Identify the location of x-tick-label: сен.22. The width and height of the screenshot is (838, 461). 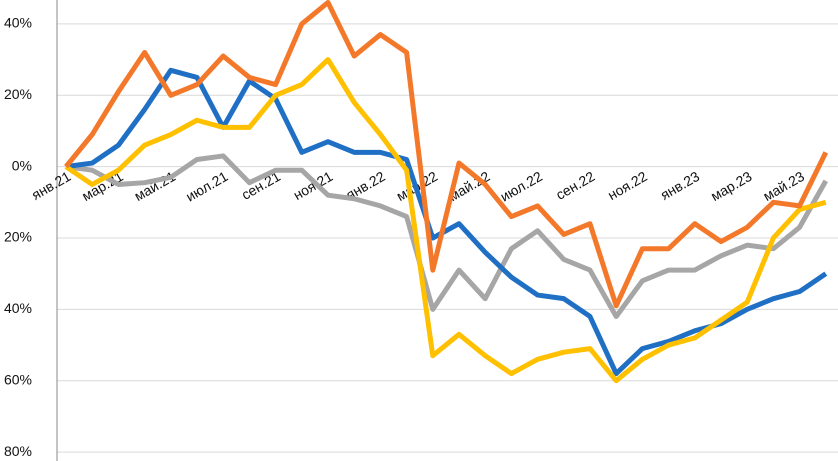
(575, 185).